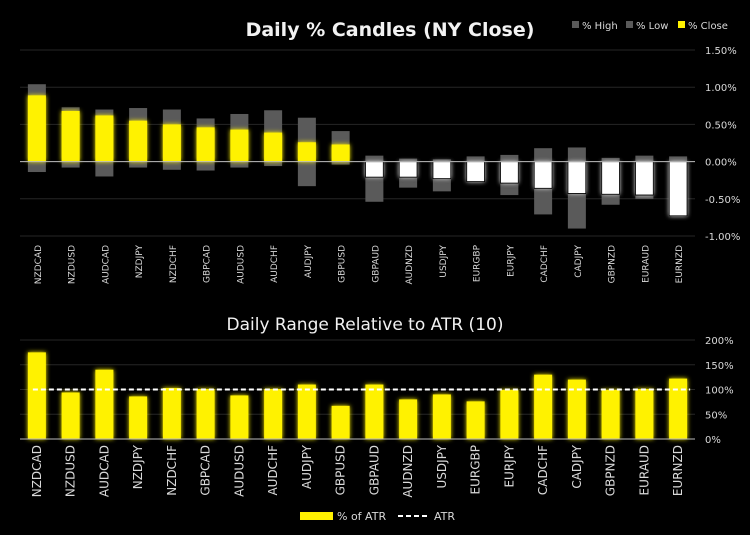 The image size is (750, 535). Describe the element at coordinates (722, 237) in the screenshot. I see `y-tick-label: -1.00%` at that location.